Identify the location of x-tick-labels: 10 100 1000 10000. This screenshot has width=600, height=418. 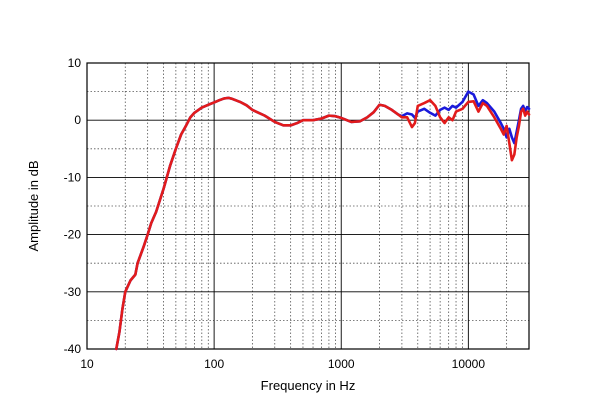
(282, 364).